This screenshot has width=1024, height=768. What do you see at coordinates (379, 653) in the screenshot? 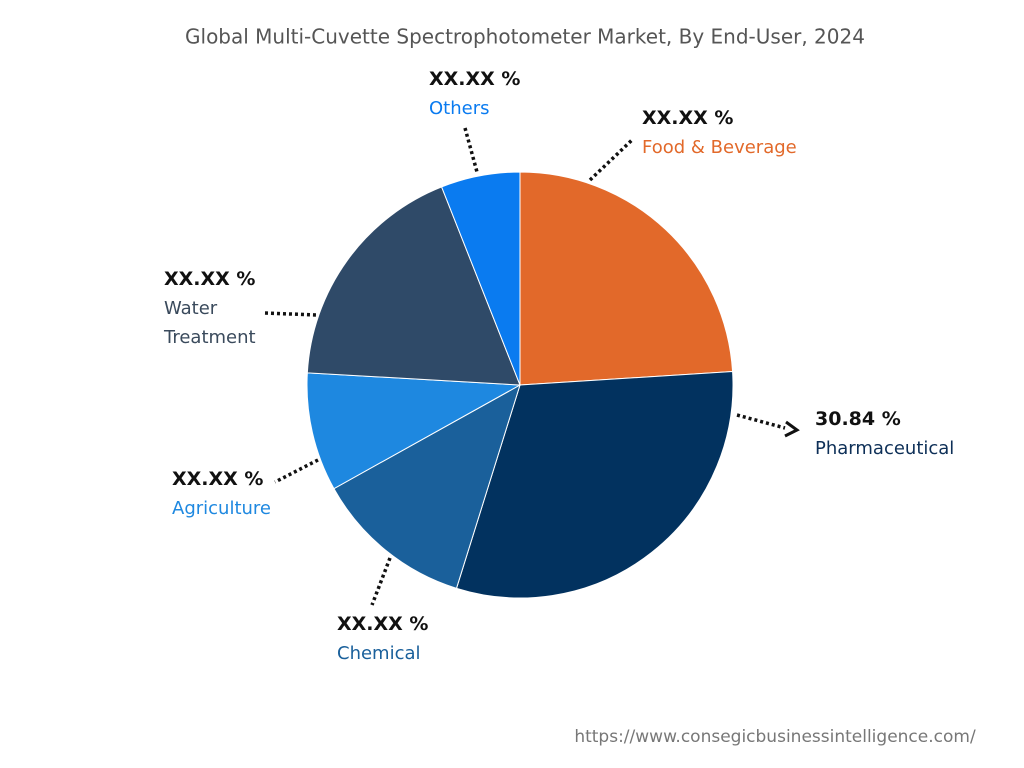
I see `category-label: Chemical` at bounding box center [379, 653].